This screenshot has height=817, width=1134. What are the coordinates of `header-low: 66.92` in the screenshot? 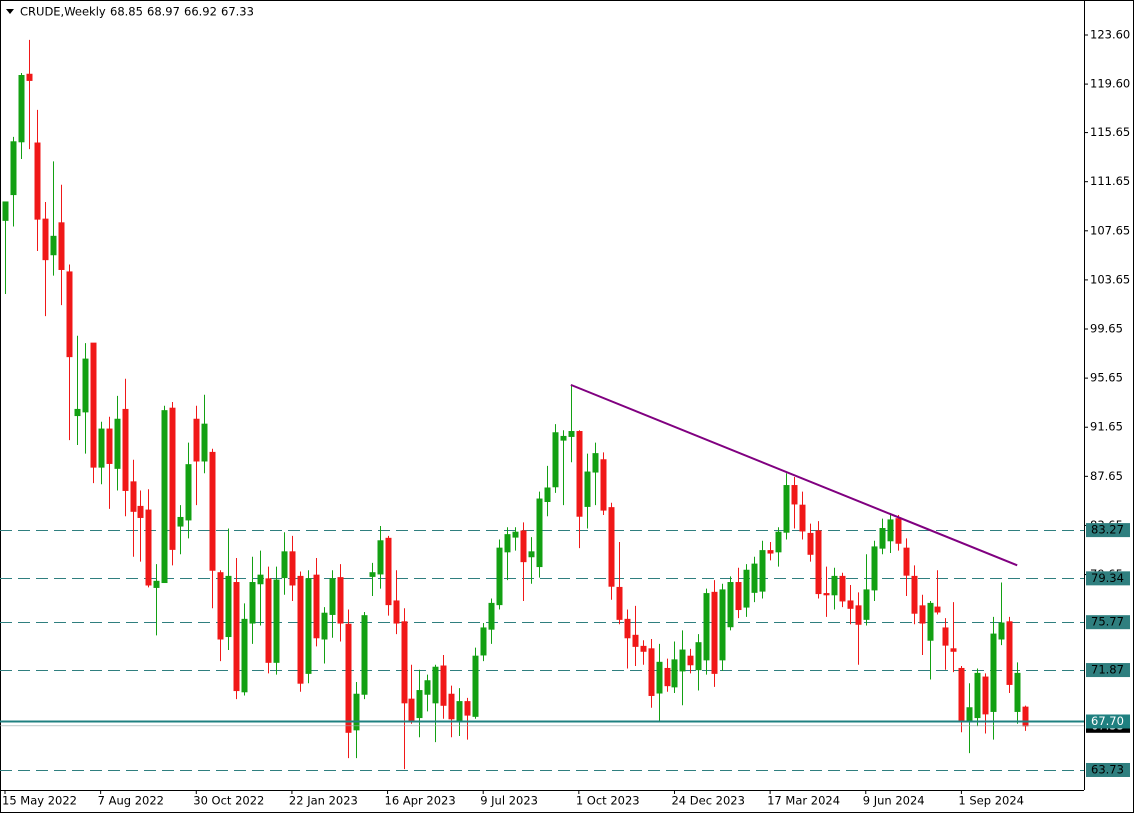 It's located at (200, 12).